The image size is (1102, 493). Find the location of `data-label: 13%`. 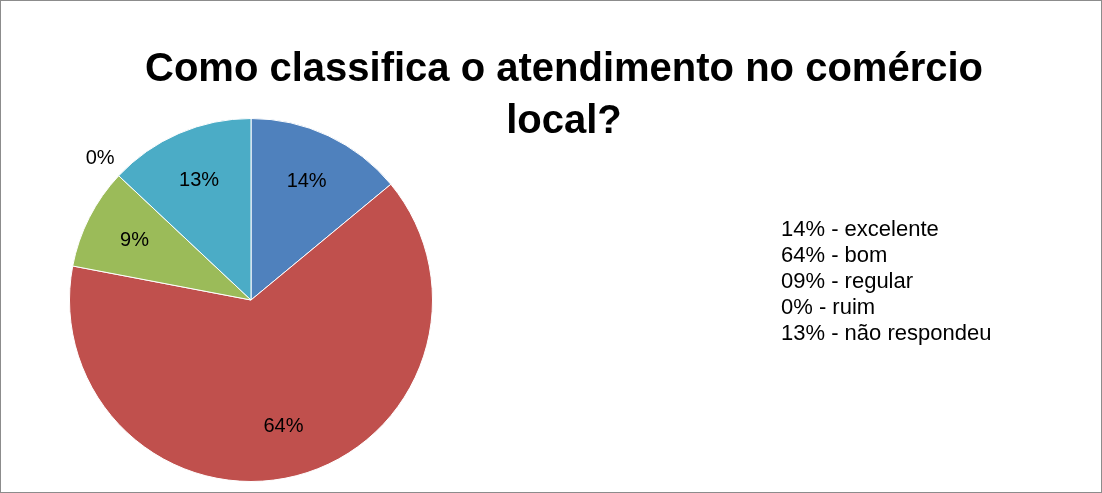

data-label: 13% is located at coordinates (199, 178).